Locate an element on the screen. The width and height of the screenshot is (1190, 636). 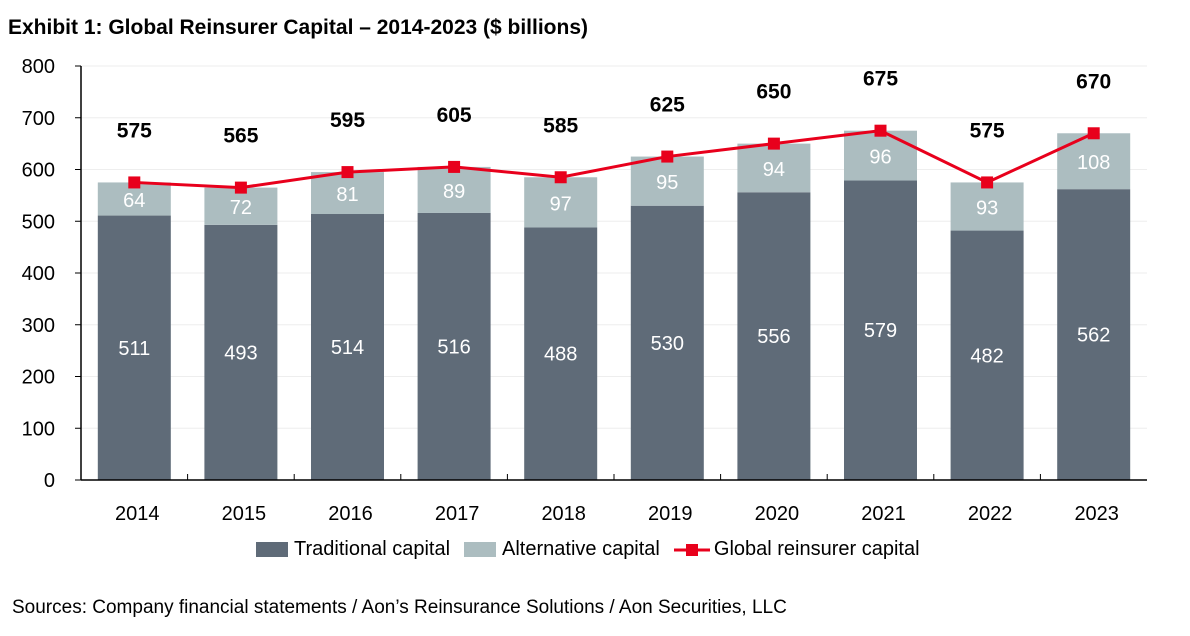
data-label-alternative: 93 is located at coordinates (987, 209).